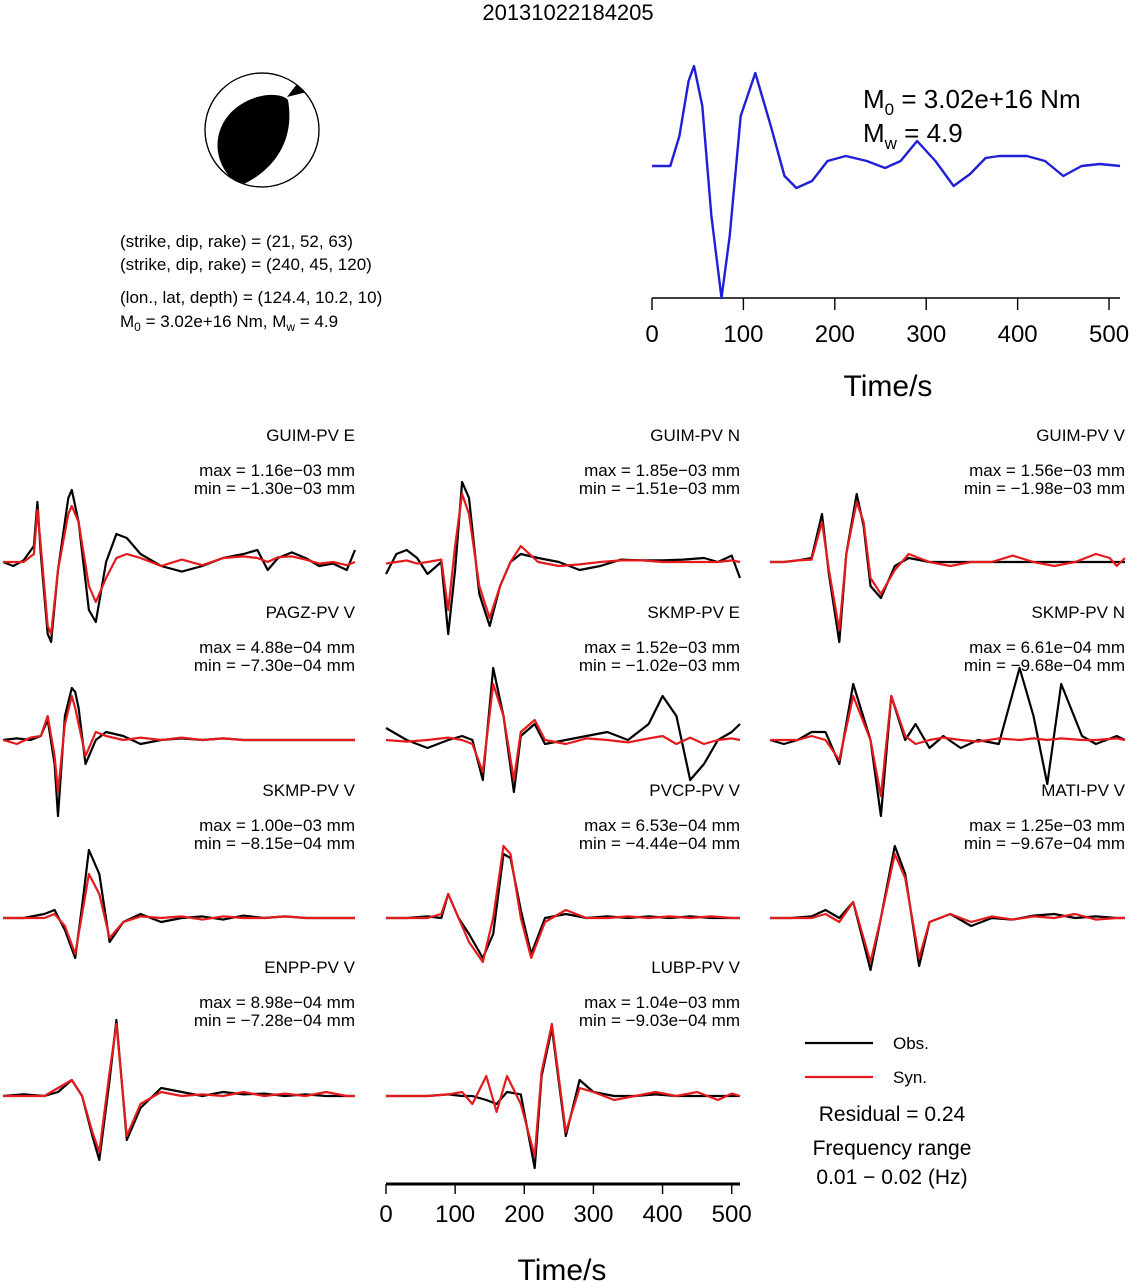  Describe the element at coordinates (274, 665) in the screenshot. I see `station-min: min = −7.30e−04 mm` at that location.